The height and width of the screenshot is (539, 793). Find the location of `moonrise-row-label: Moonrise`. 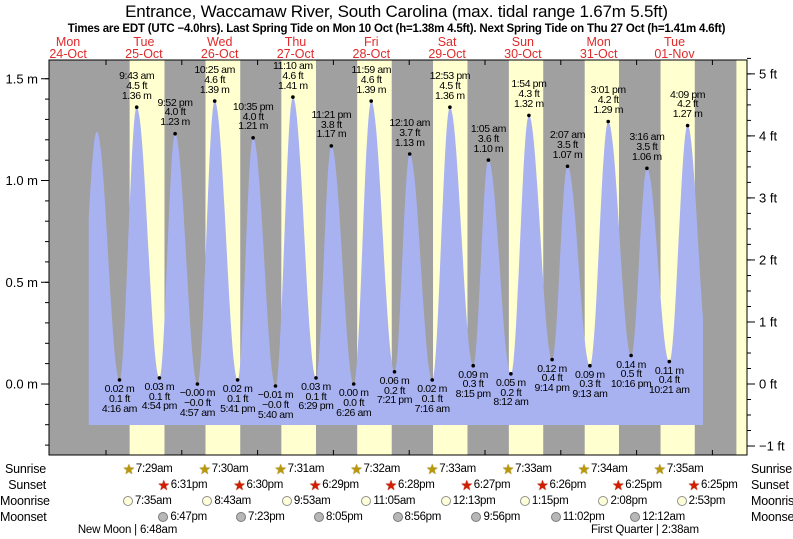

moonrise-row-label: Moonrise is located at coordinates (25, 501).